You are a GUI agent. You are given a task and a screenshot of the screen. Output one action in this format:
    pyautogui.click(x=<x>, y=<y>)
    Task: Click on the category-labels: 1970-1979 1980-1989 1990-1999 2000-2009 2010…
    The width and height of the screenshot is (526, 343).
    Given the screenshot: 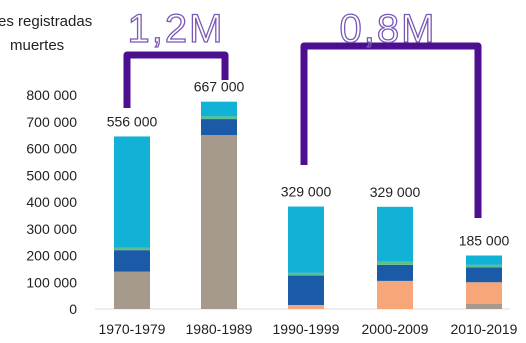 What is the action you would take?
    pyautogui.click(x=308, y=329)
    